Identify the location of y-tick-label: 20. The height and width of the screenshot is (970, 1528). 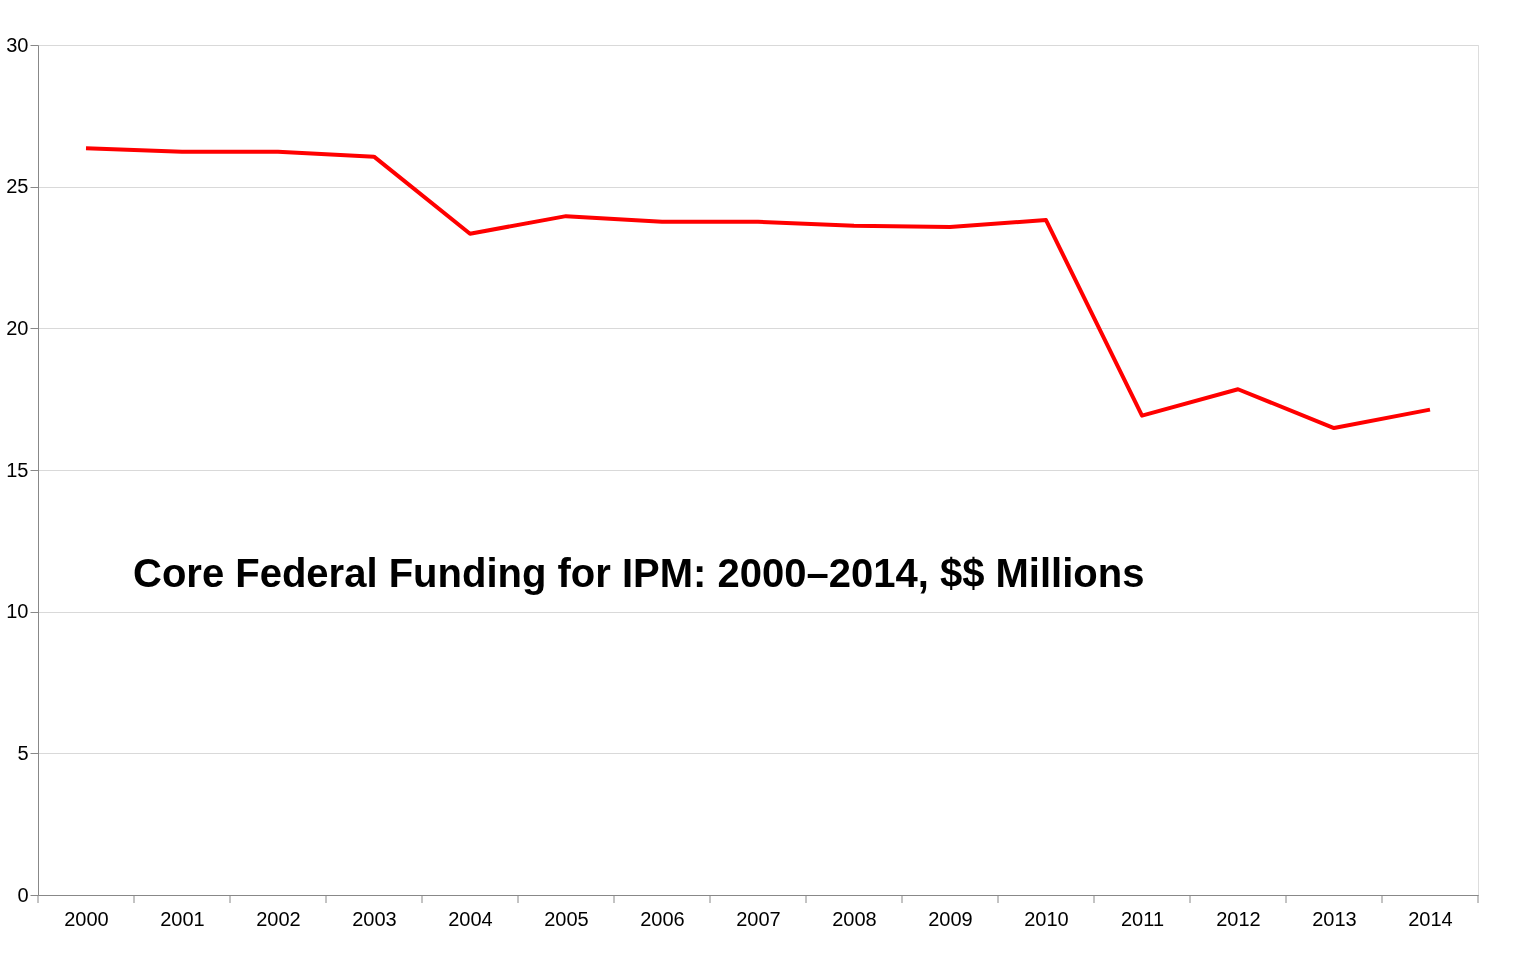
(17, 327).